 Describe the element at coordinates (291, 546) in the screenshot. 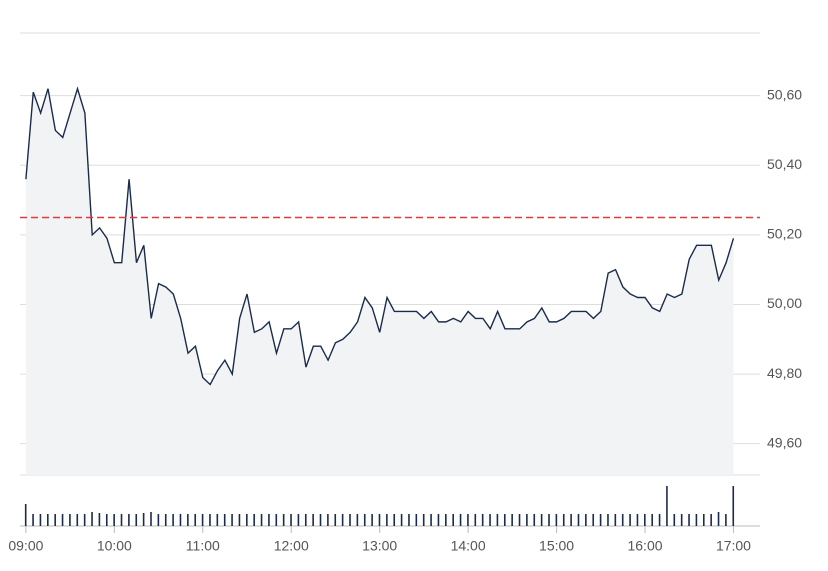

I see `x-tick-label: 12:00` at that location.